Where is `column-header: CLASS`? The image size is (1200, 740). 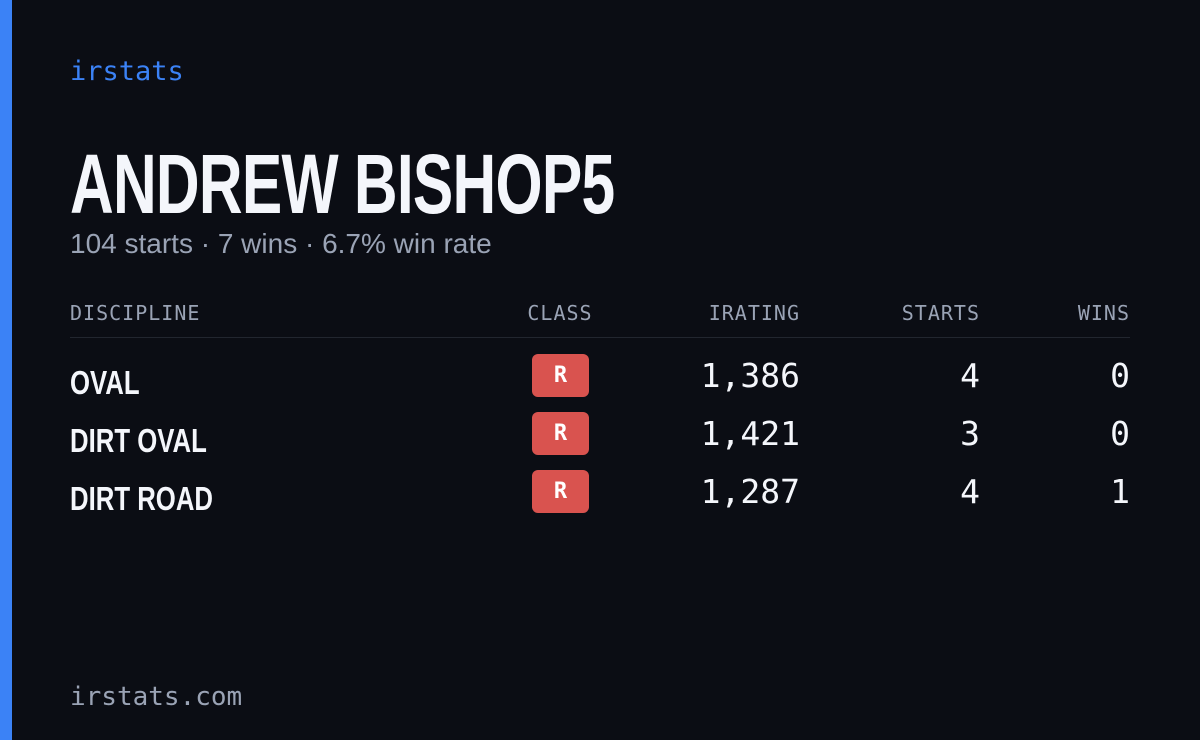
column-header: CLASS is located at coordinates (560, 313).